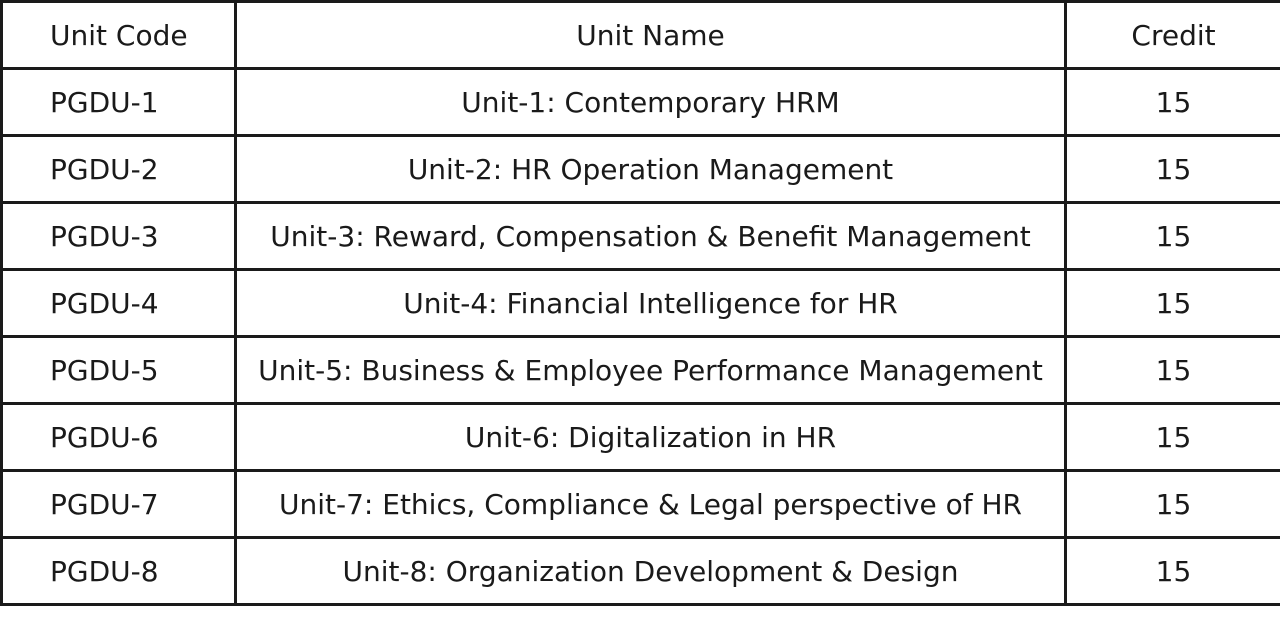  What do you see at coordinates (118, 236) in the screenshot?
I see `unit-code-cell: PGDU-3` at bounding box center [118, 236].